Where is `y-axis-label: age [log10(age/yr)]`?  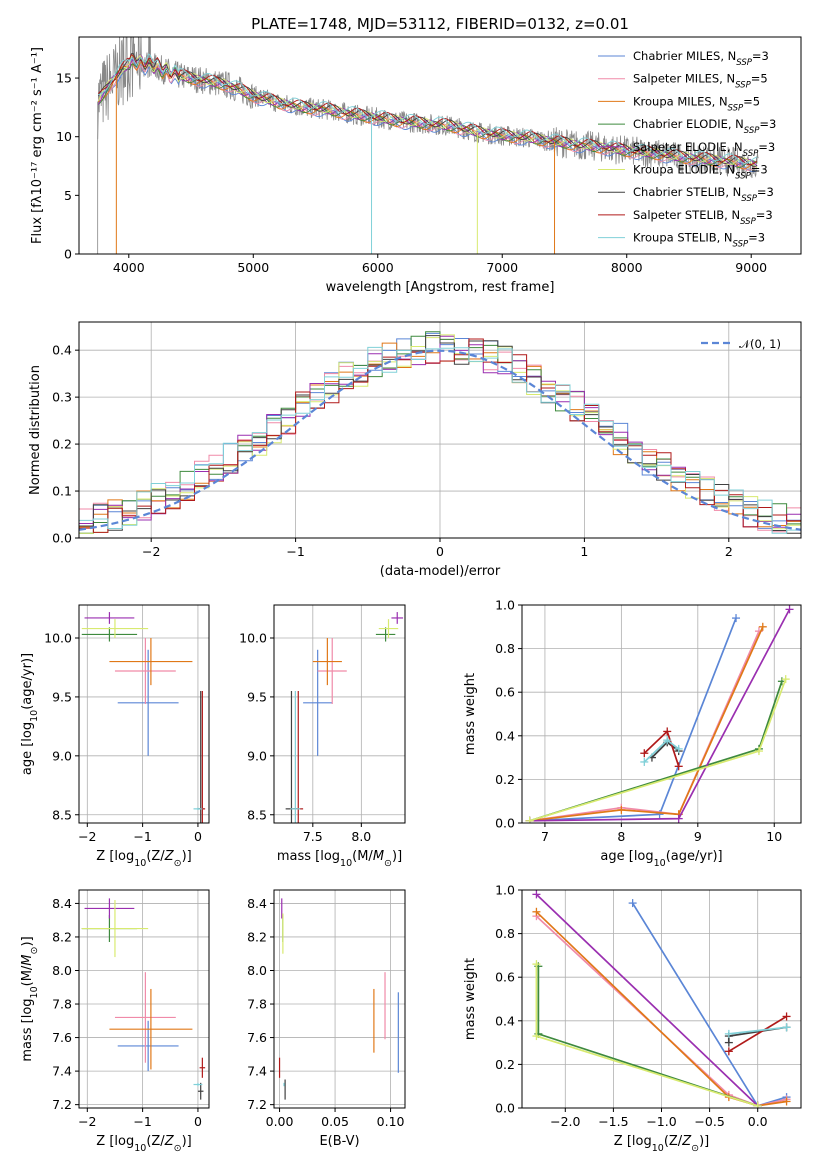
y-axis-label: age [log10(age/yr)] is located at coordinates (30, 714).